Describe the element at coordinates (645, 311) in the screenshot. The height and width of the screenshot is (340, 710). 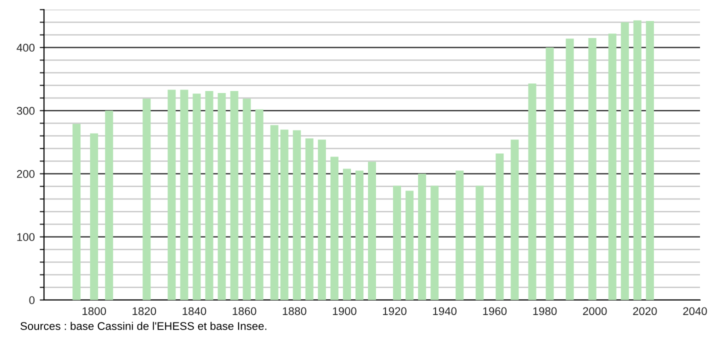
I see `x-tick-label: 2020` at that location.